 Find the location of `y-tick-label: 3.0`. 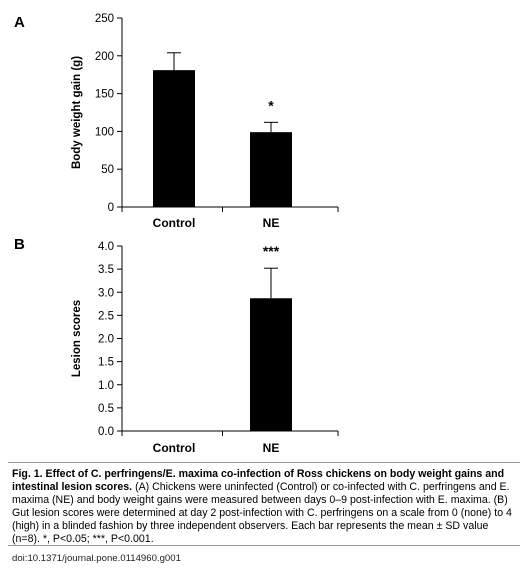

y-tick-label: 3.0 is located at coordinates (106, 293).